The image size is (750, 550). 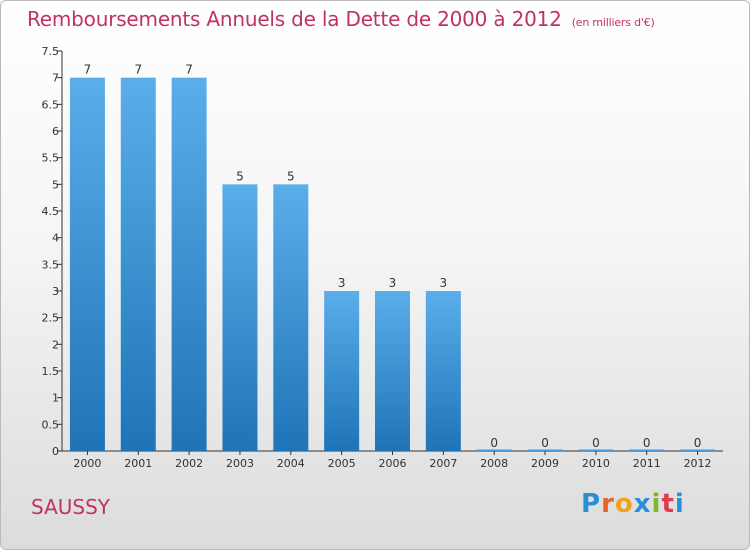 What do you see at coordinates (55, 398) in the screenshot?
I see `y-tick-label: 1` at bounding box center [55, 398].